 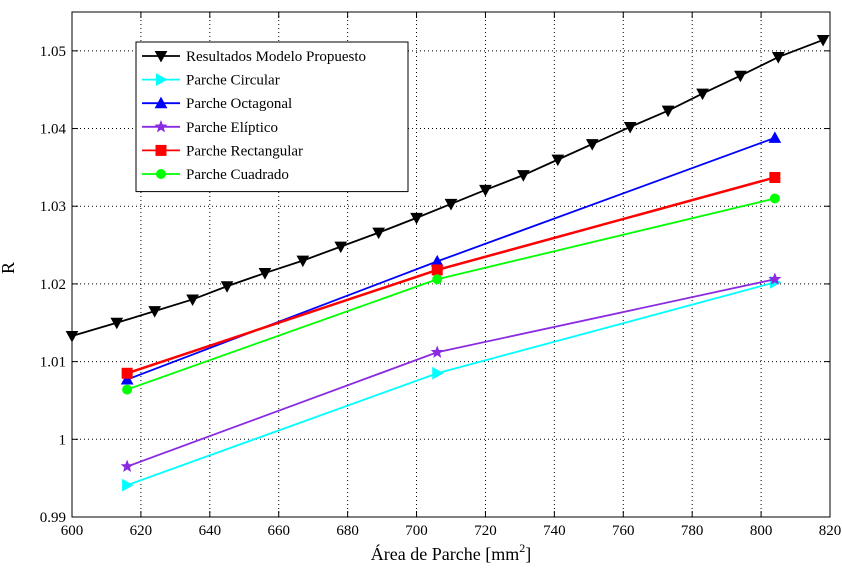 What do you see at coordinates (53, 130) in the screenshot?
I see `y-tick-label: 1.04` at bounding box center [53, 130].